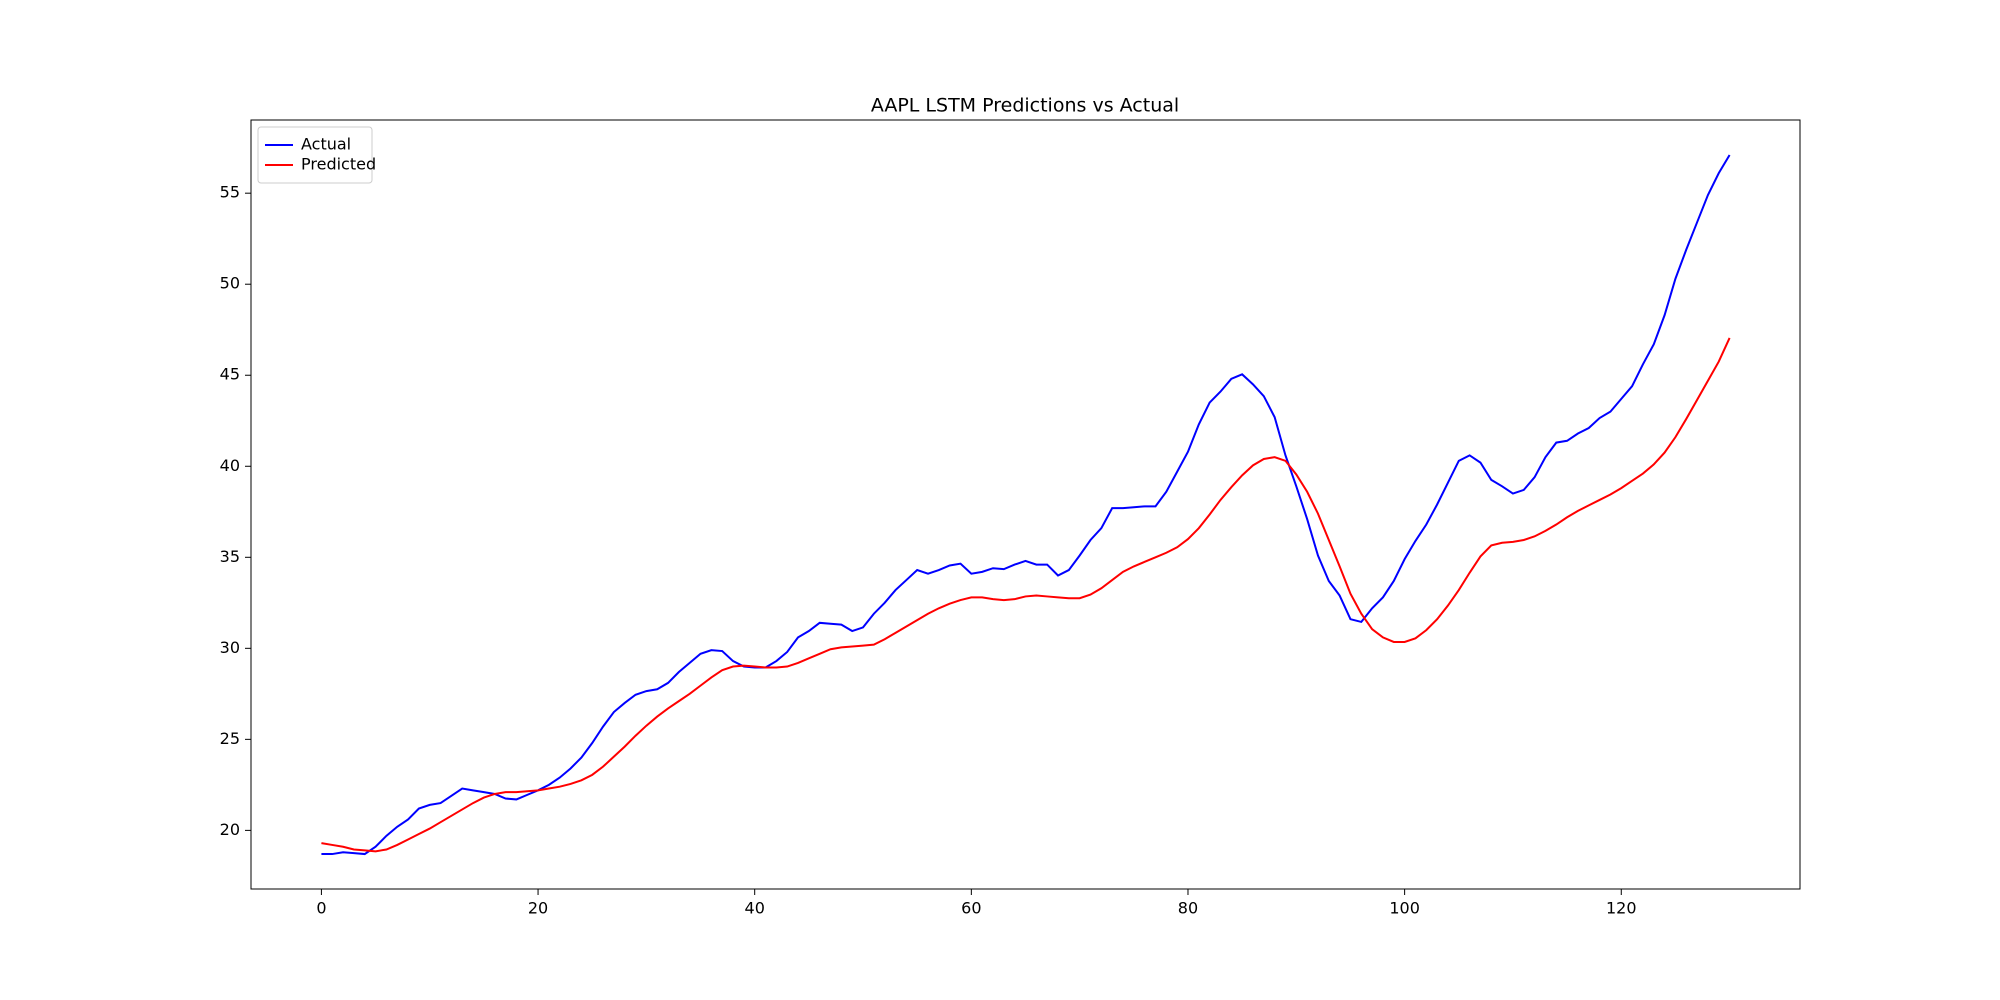 The width and height of the screenshot is (2000, 1000). I want to click on legend-box, so click(315, 155).